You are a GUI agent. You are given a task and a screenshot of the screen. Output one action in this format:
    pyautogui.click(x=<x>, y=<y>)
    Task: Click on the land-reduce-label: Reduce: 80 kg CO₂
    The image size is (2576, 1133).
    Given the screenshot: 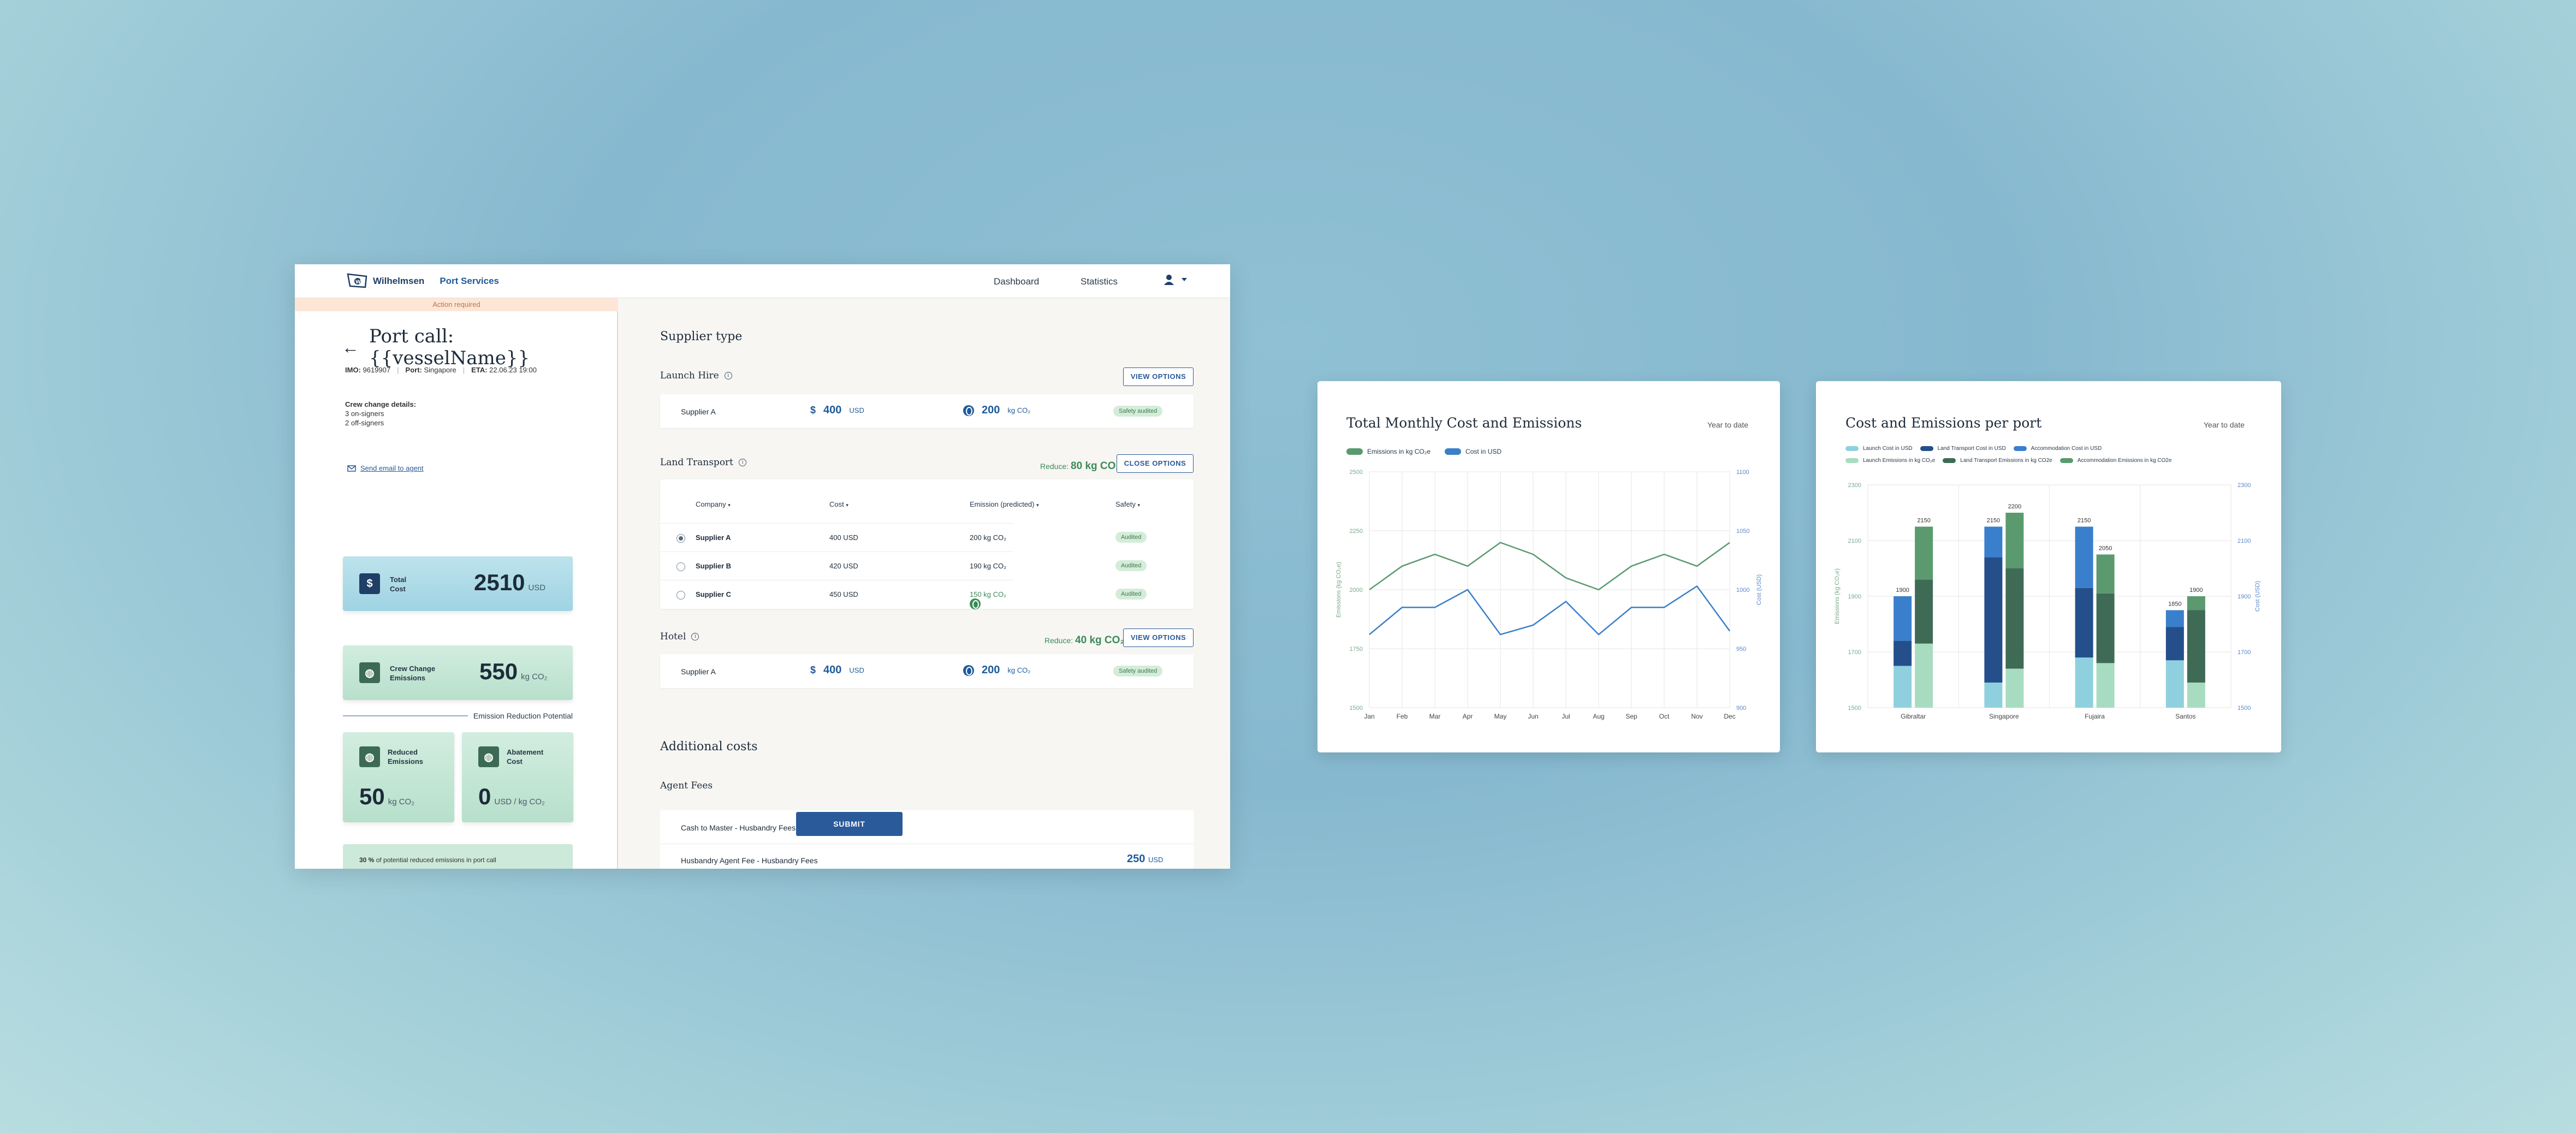 What is the action you would take?
    pyautogui.click(x=1080, y=466)
    